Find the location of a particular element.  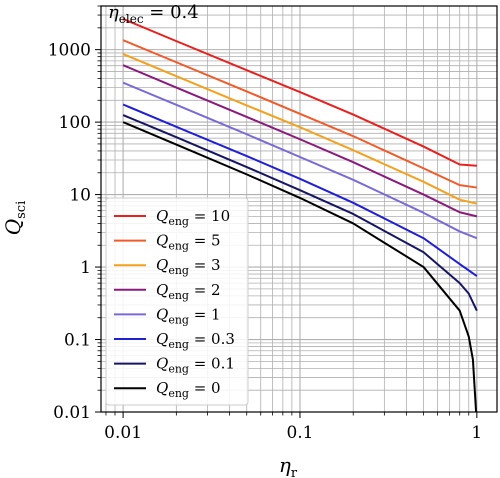

x-tick-label: 1 is located at coordinates (476, 433).